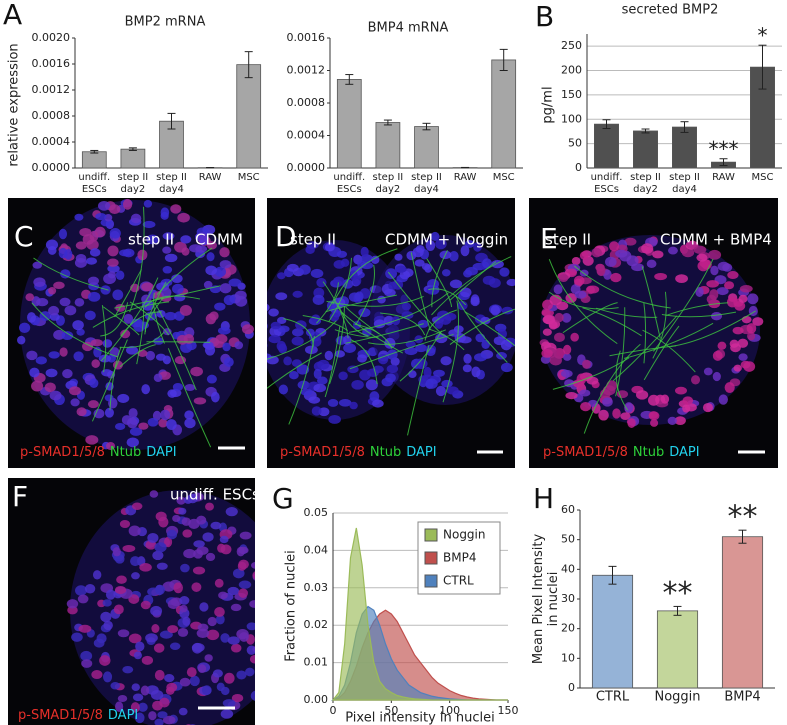 This screenshot has width=787, height=725. Describe the element at coordinates (171, 177) in the screenshot. I see `x-tick-label: step II` at that location.